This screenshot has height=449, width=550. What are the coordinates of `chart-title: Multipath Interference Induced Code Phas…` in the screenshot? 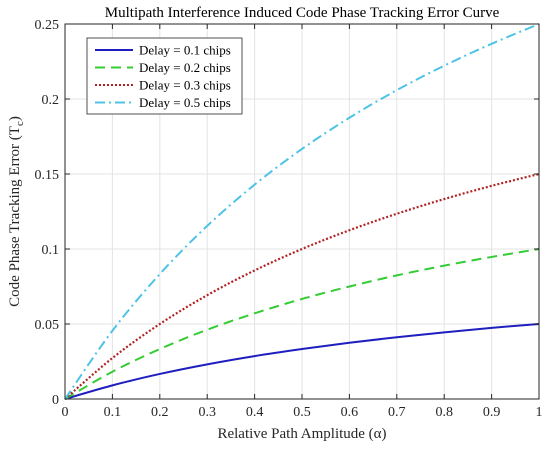 It's located at (302, 13).